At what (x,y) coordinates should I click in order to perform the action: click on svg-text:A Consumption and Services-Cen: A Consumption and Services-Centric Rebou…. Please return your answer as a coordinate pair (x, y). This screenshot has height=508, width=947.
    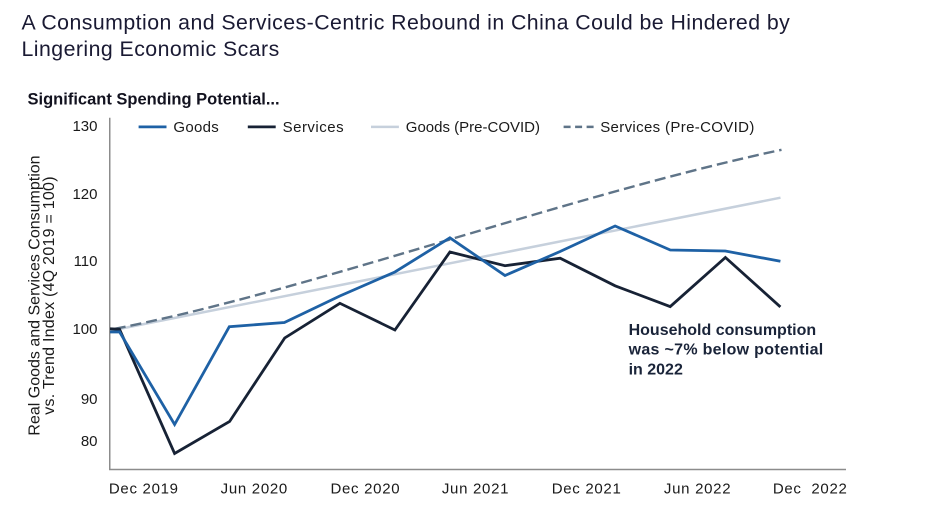
    Looking at the image, I should click on (406, 22).